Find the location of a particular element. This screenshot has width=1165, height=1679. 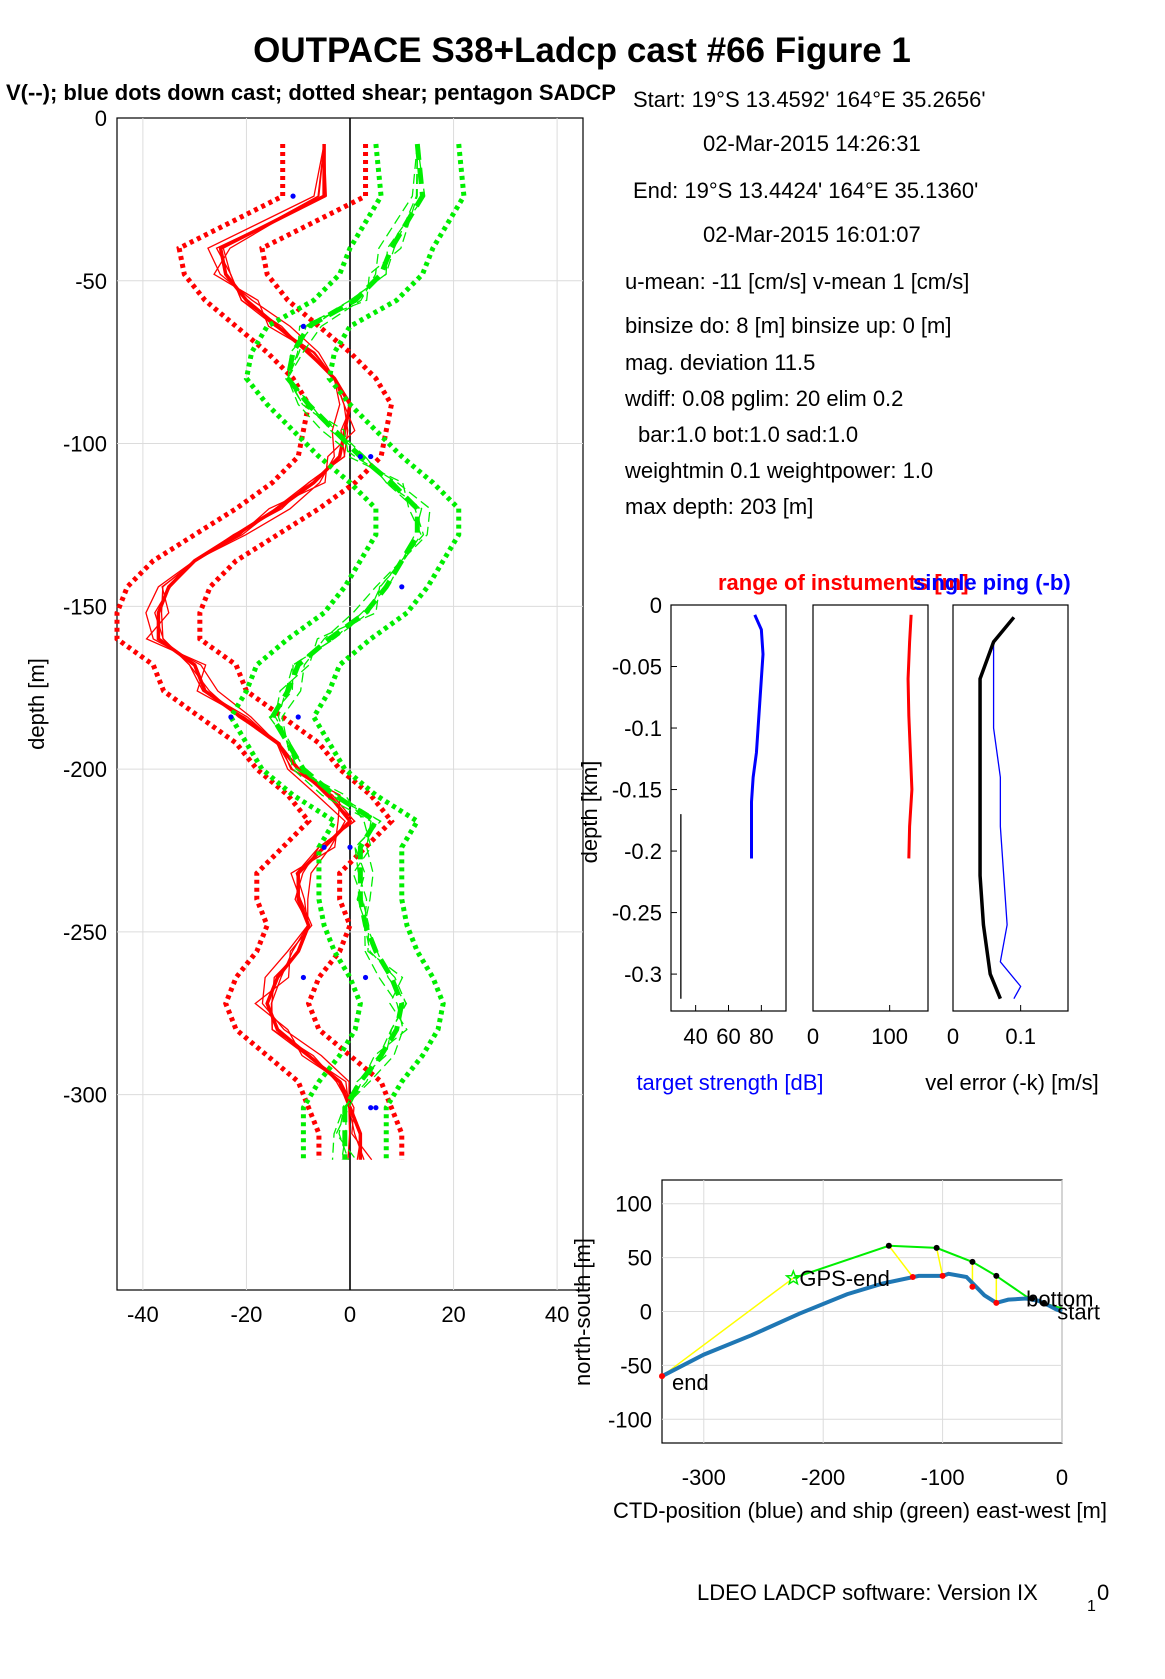

binsize-line: binsize do: 8 [m] binsize up: 0 [m] is located at coordinates (788, 325).